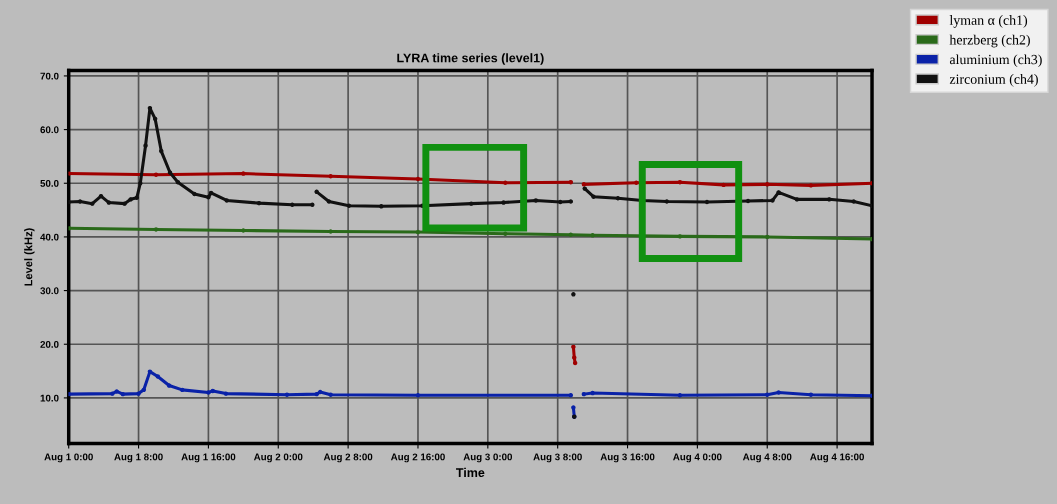  Describe the element at coordinates (68, 458) in the screenshot. I see `x-tick-label: Aug 1 0:00` at that location.